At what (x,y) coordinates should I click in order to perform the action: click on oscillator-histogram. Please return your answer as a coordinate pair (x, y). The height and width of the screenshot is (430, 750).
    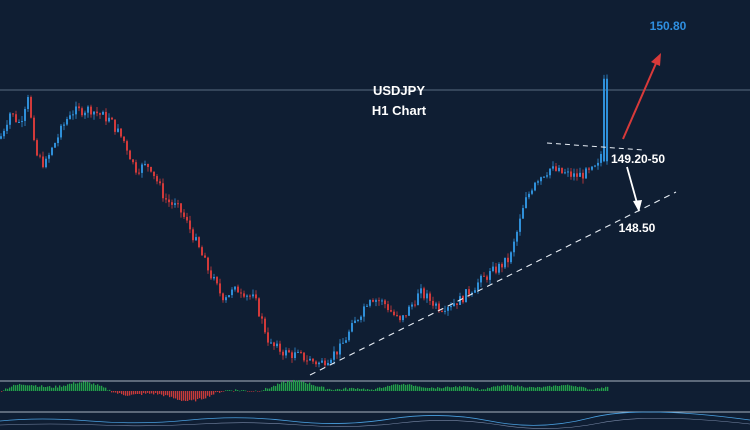
    Looking at the image, I should click on (305, 390).